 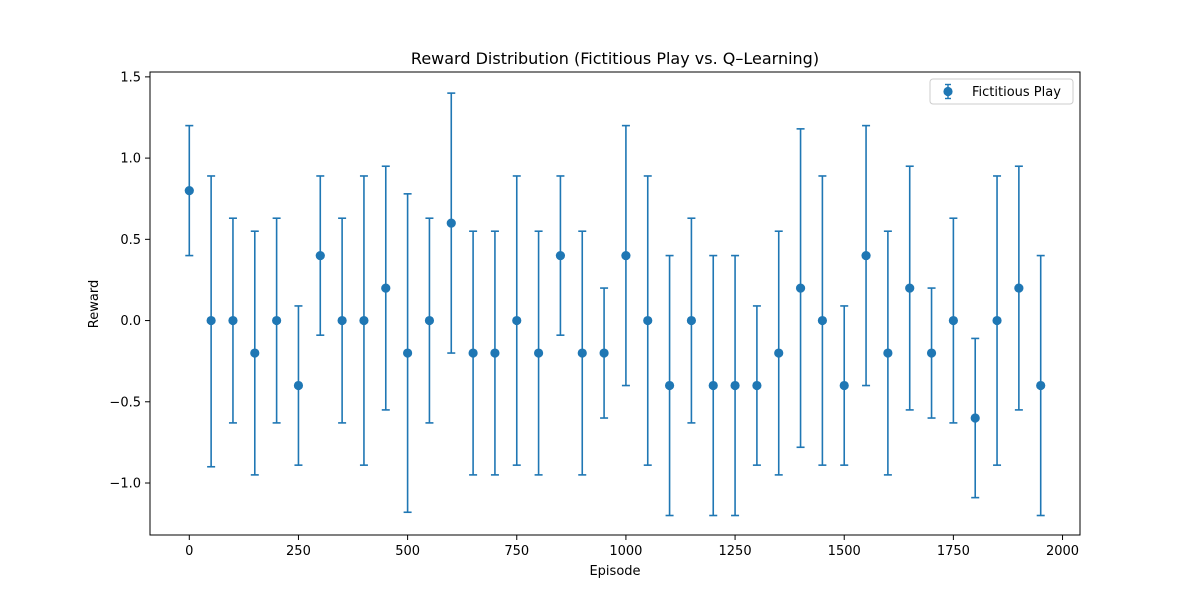 What do you see at coordinates (189, 551) in the screenshot?
I see `x-tick-label: 0` at bounding box center [189, 551].